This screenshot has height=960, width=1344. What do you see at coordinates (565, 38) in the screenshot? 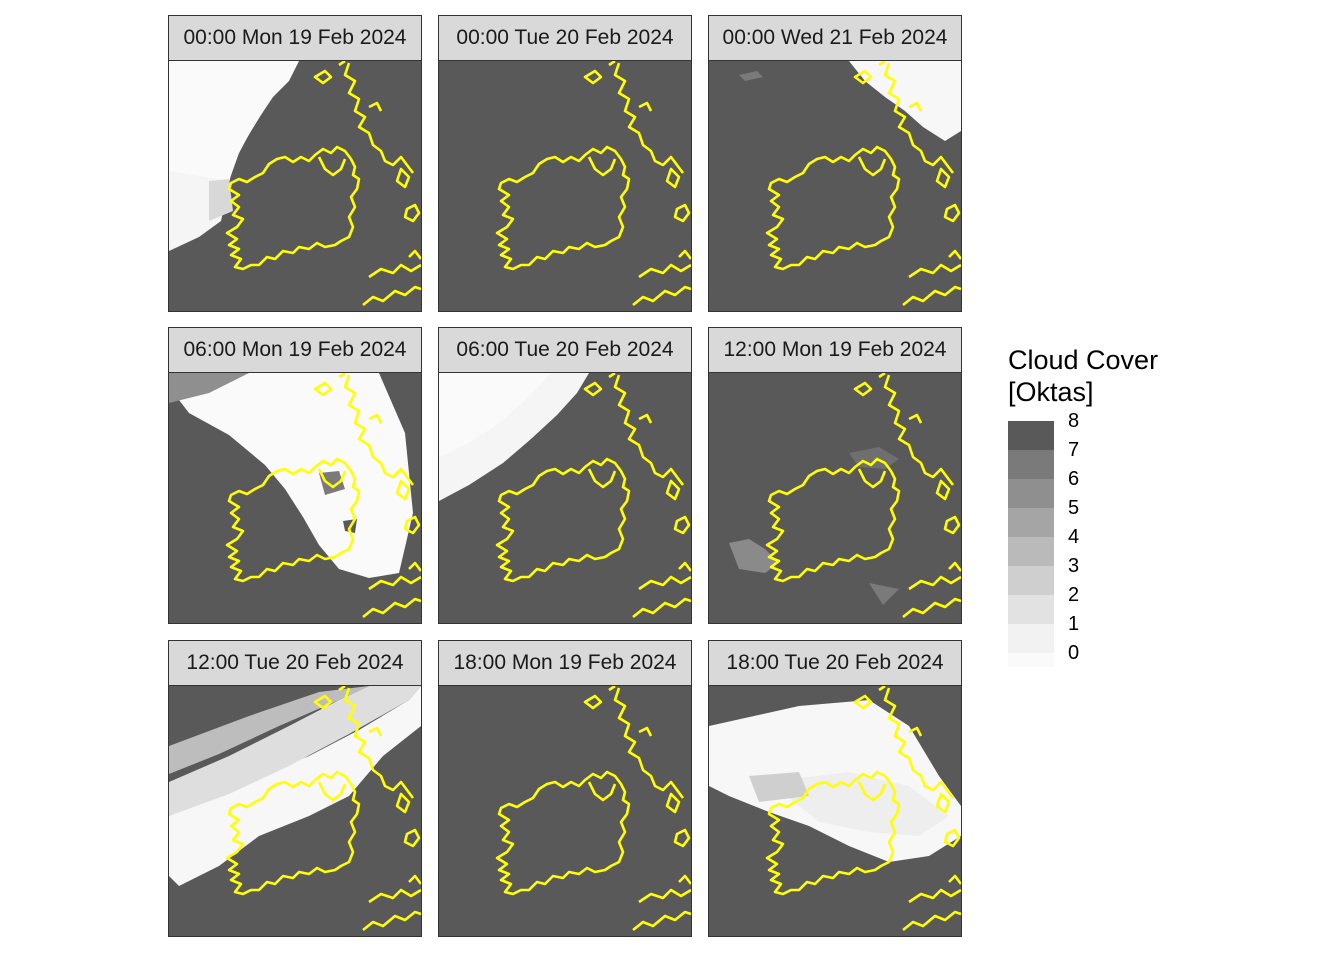
I see `facet-strip-label: 00:00 Tue 20 Feb 2024` at bounding box center [565, 38].